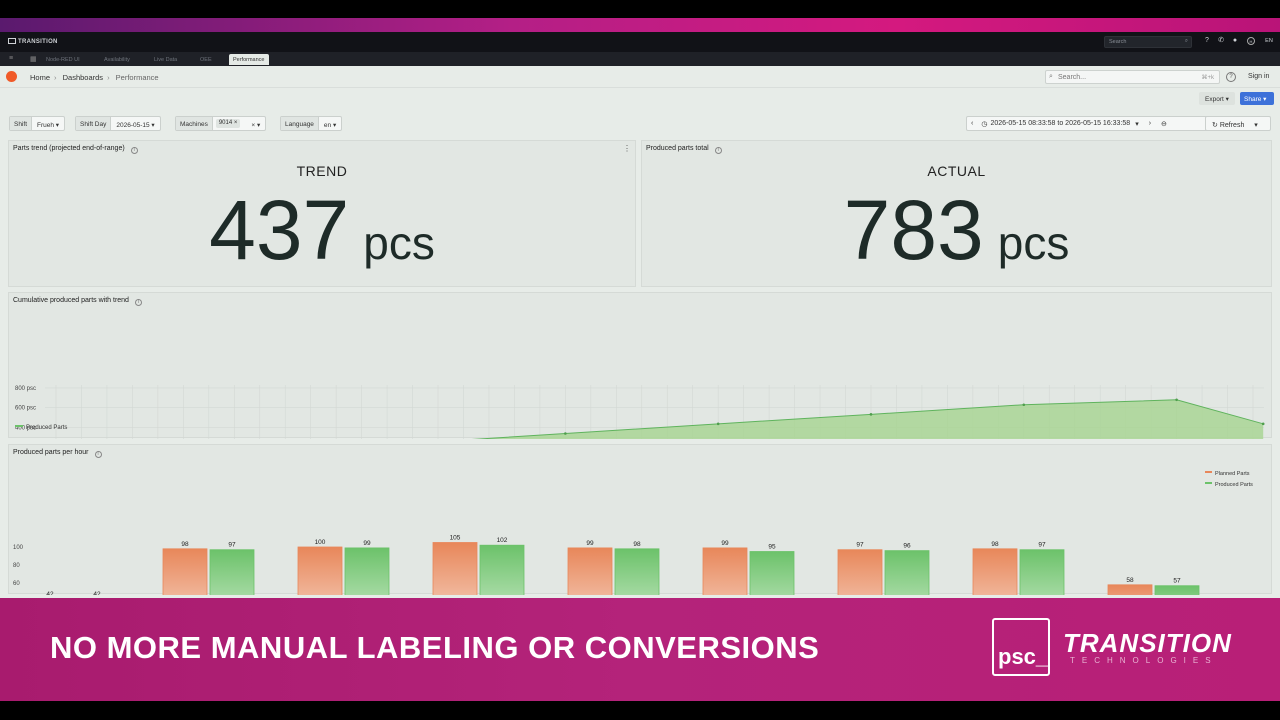  What do you see at coordinates (11, 58) in the screenshot?
I see `menu-icon: ≡` at bounding box center [11, 58].